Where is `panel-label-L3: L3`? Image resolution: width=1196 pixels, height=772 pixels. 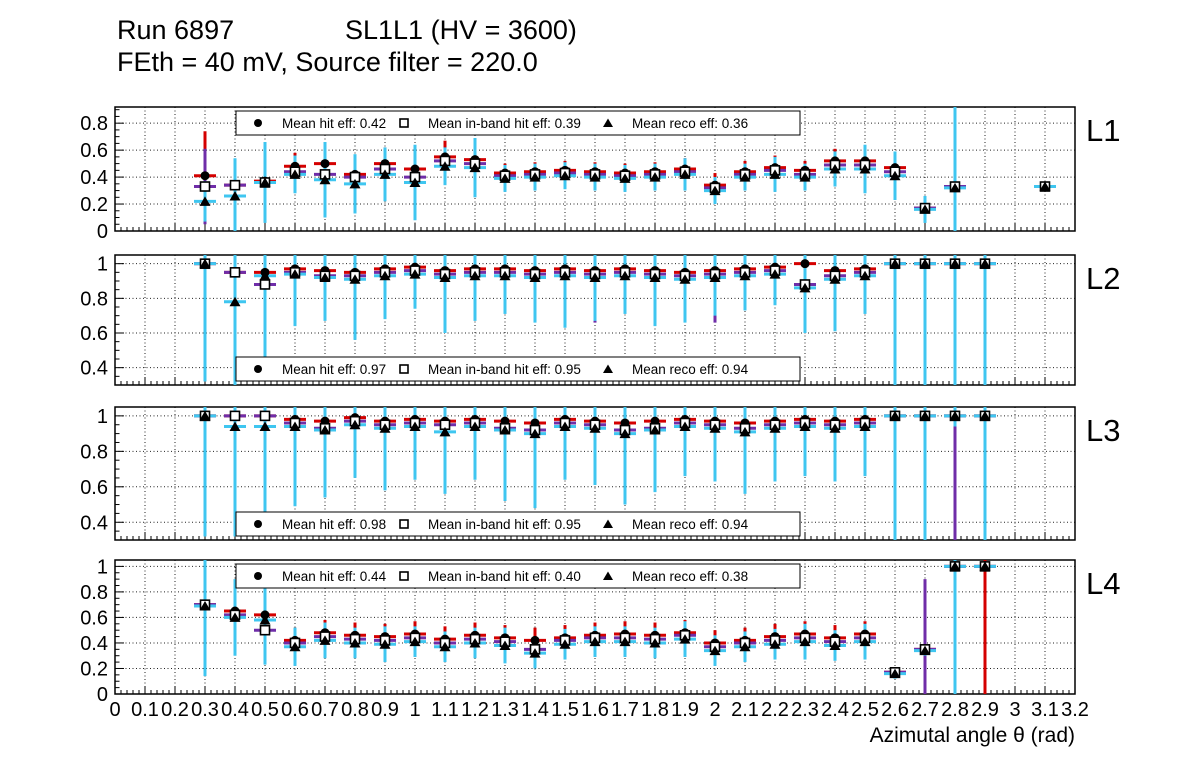
panel-label-L3: L3 is located at coordinates (1103, 430).